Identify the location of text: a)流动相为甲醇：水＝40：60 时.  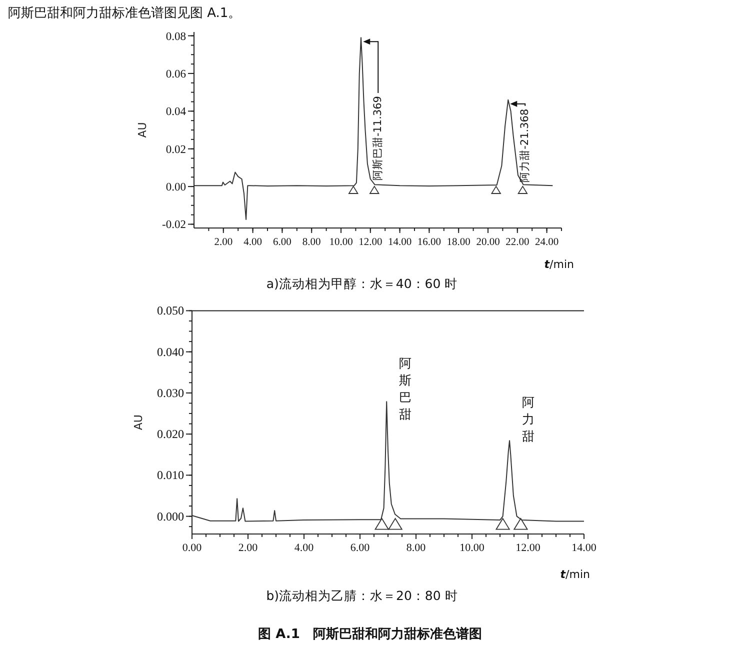
(362, 283).